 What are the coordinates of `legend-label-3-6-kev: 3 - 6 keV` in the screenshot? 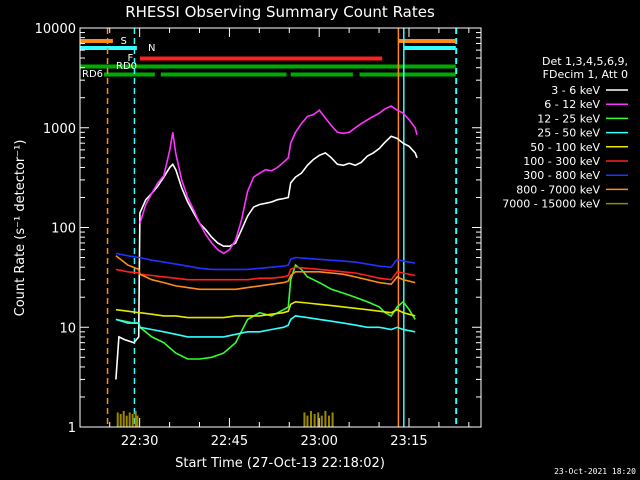 It's located at (575, 90).